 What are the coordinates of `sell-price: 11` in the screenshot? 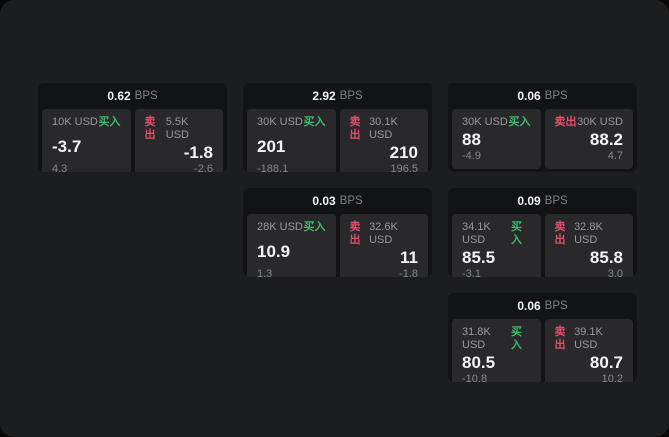 It's located at (409, 257).